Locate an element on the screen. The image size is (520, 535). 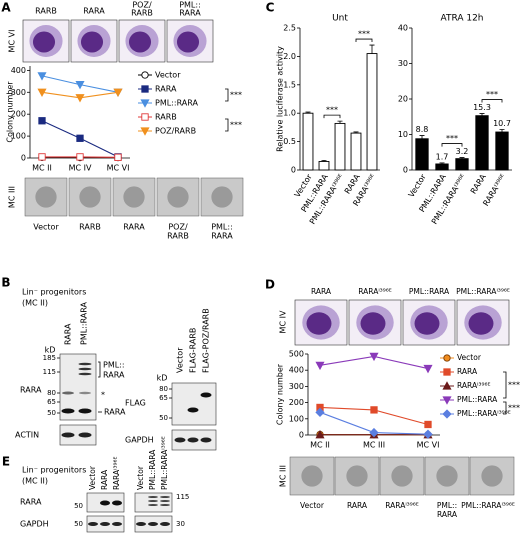
chart-title: ATRA 12h is located at coordinates (461, 19).